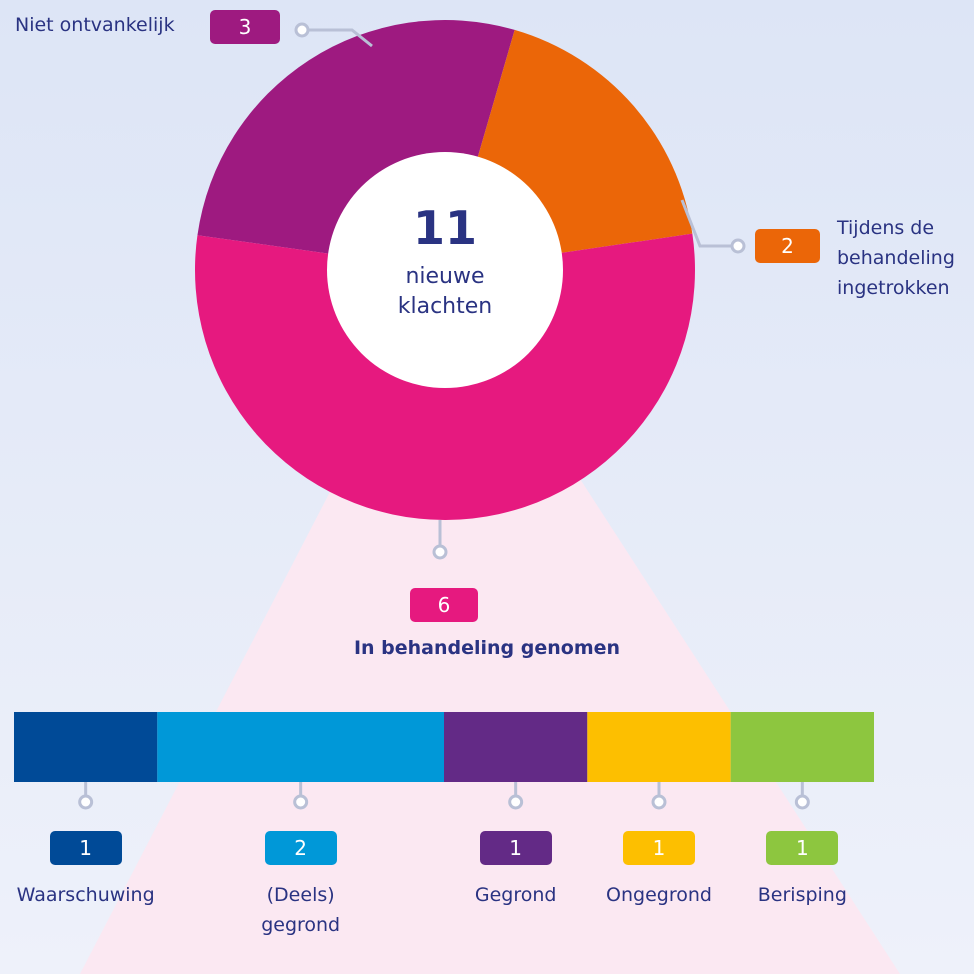  I want to click on center-total: 11, so click(444, 228).